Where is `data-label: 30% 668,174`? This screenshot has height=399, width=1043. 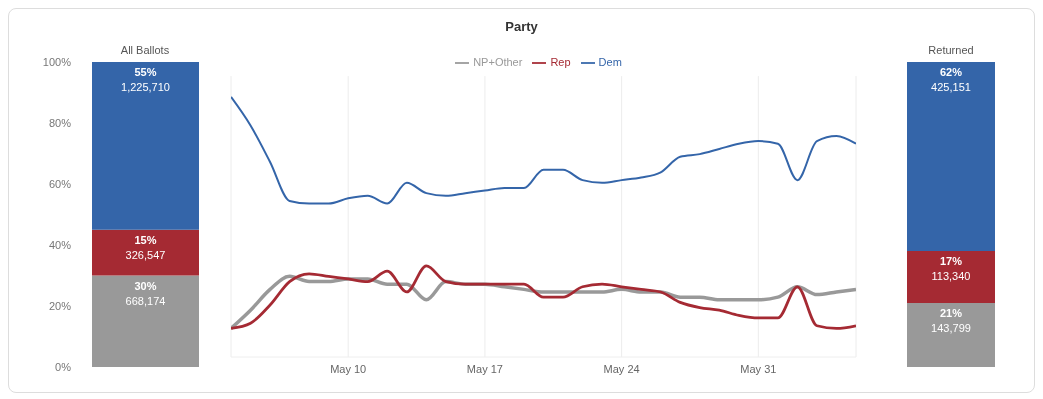
data-label: 30% 668,174 is located at coordinates (145, 293).